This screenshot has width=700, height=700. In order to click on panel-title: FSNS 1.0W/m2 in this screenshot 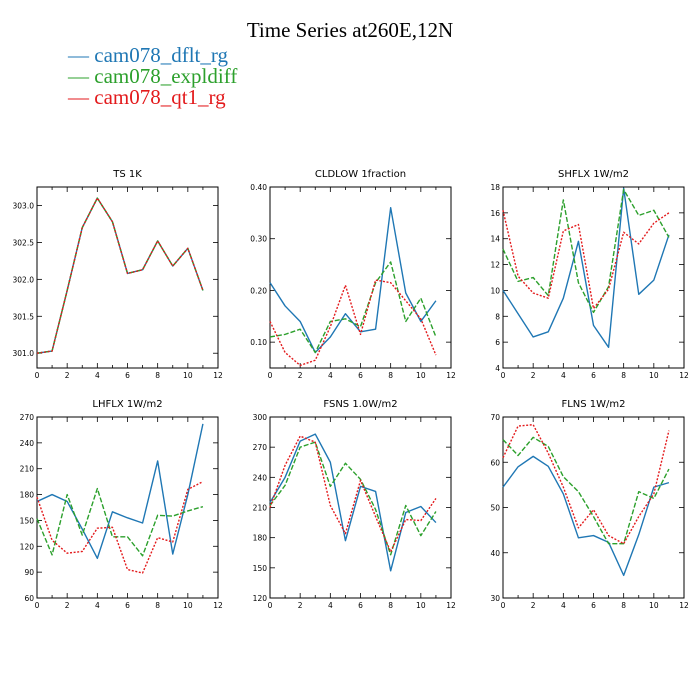, I will do `click(360, 404)`.